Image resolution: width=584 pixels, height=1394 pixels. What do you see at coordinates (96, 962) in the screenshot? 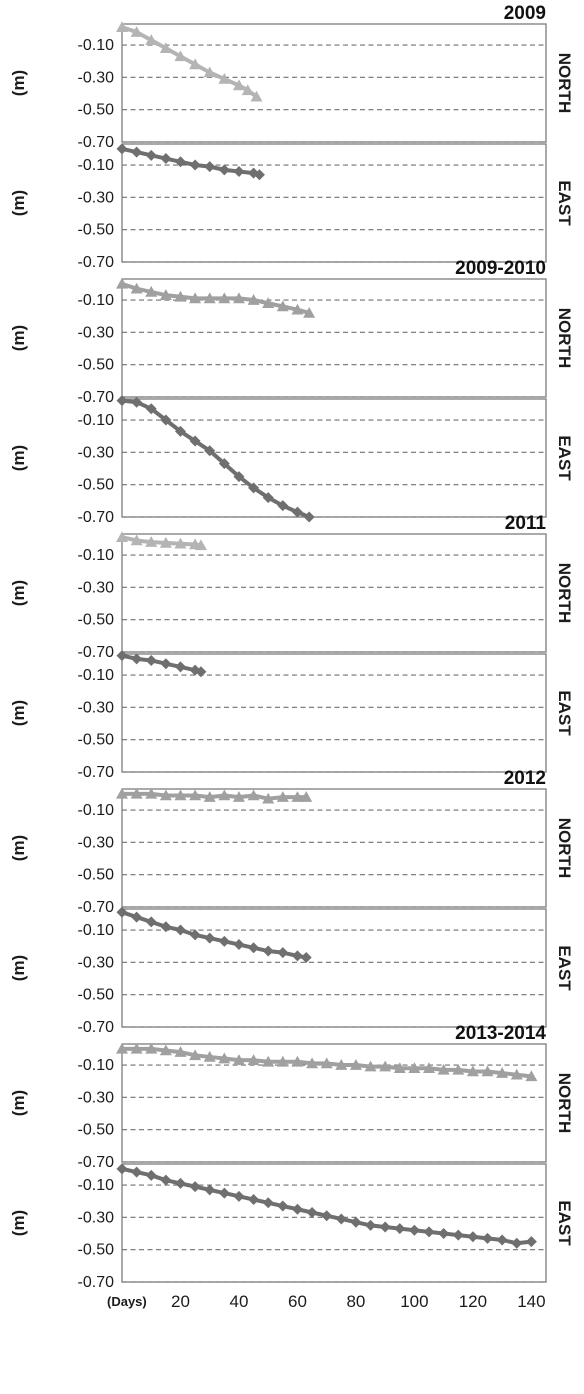
I see `y-tick-label: -0.30` at bounding box center [96, 962].